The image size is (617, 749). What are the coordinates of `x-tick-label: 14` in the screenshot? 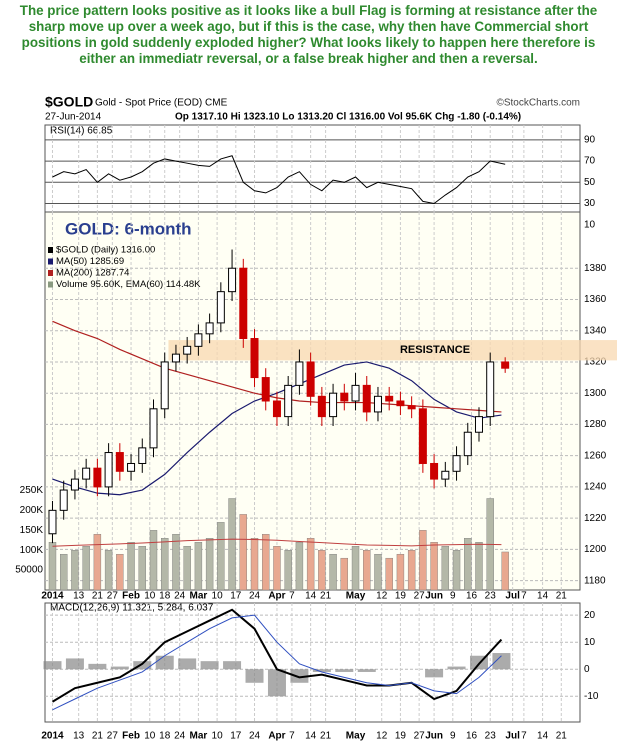 It's located at (543, 596).